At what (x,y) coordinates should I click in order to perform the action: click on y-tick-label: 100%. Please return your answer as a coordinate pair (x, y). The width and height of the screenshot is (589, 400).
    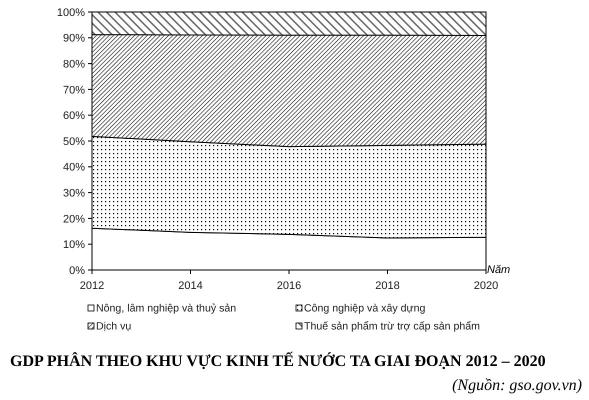
    Looking at the image, I should click on (71, 12).